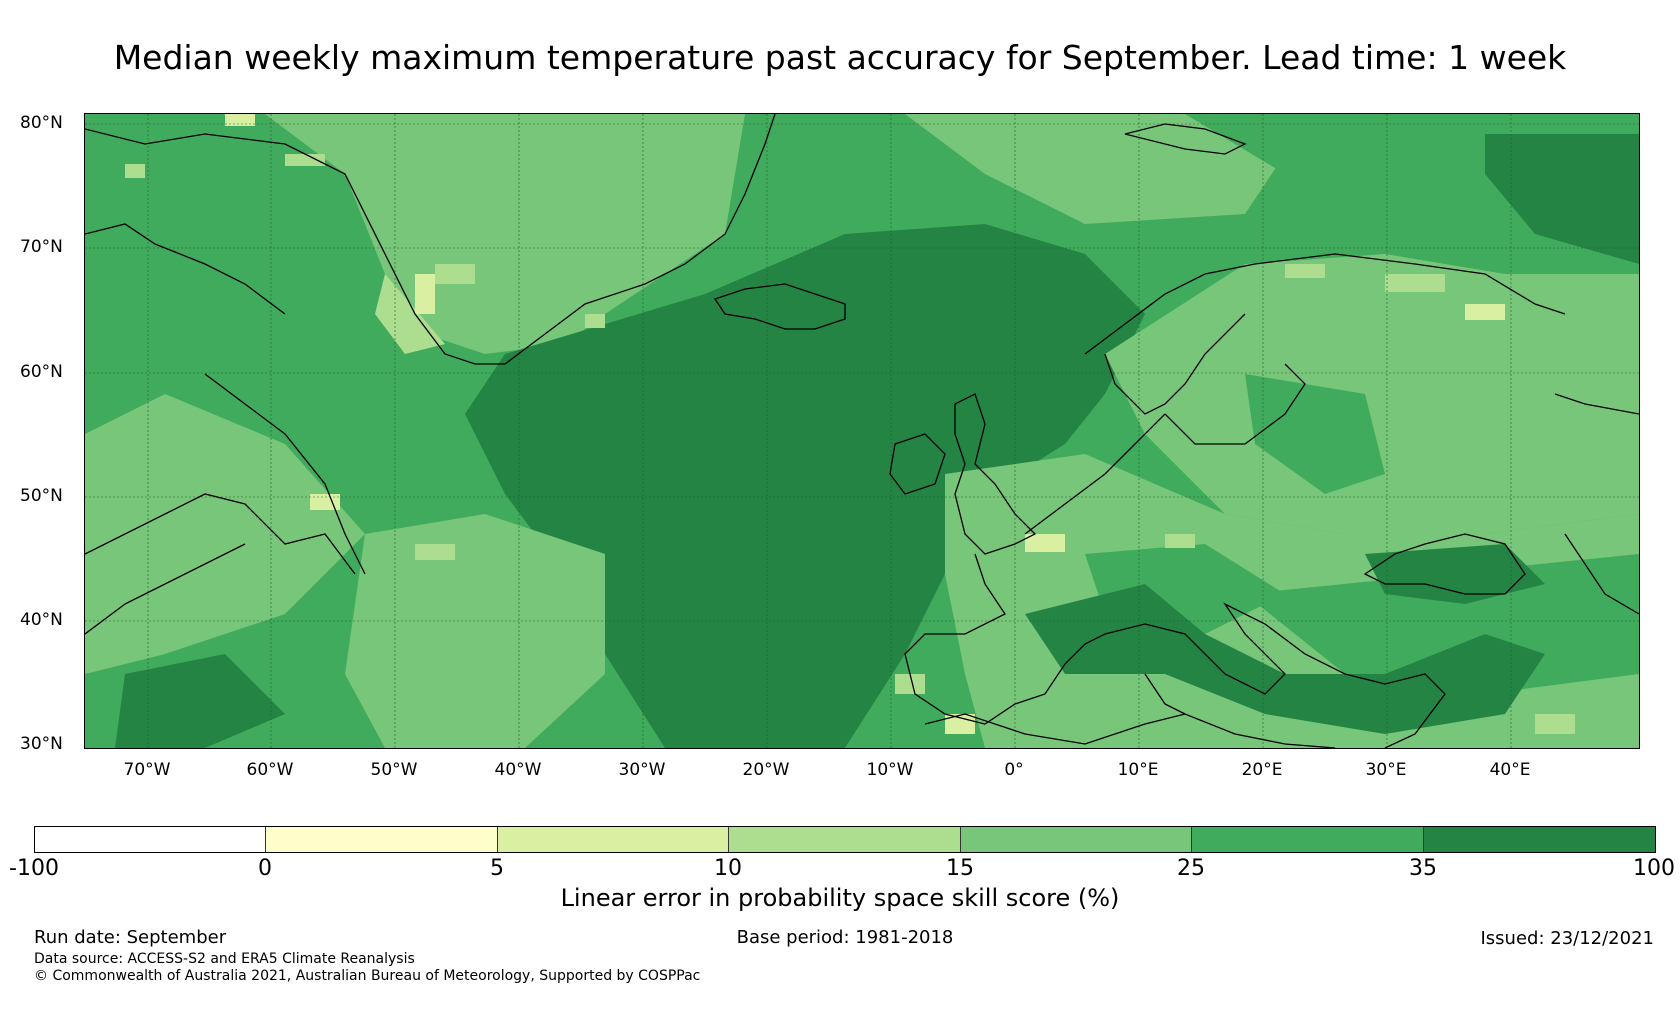 The width and height of the screenshot is (1680, 1020). What do you see at coordinates (1165, 694) in the screenshot?
I see `coast-italy` at bounding box center [1165, 694].